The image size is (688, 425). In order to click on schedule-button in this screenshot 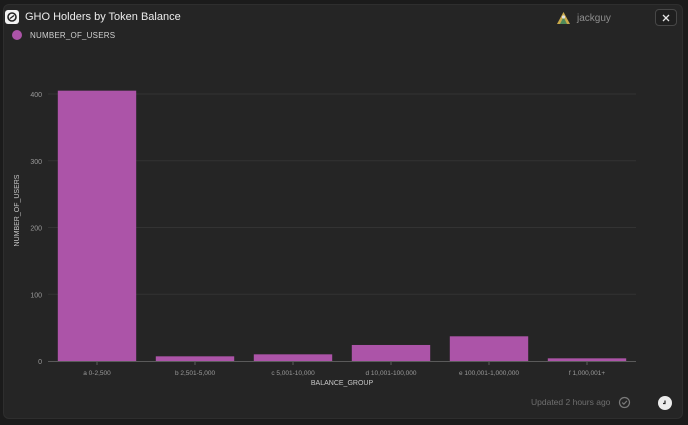, I will do `click(665, 403)`.